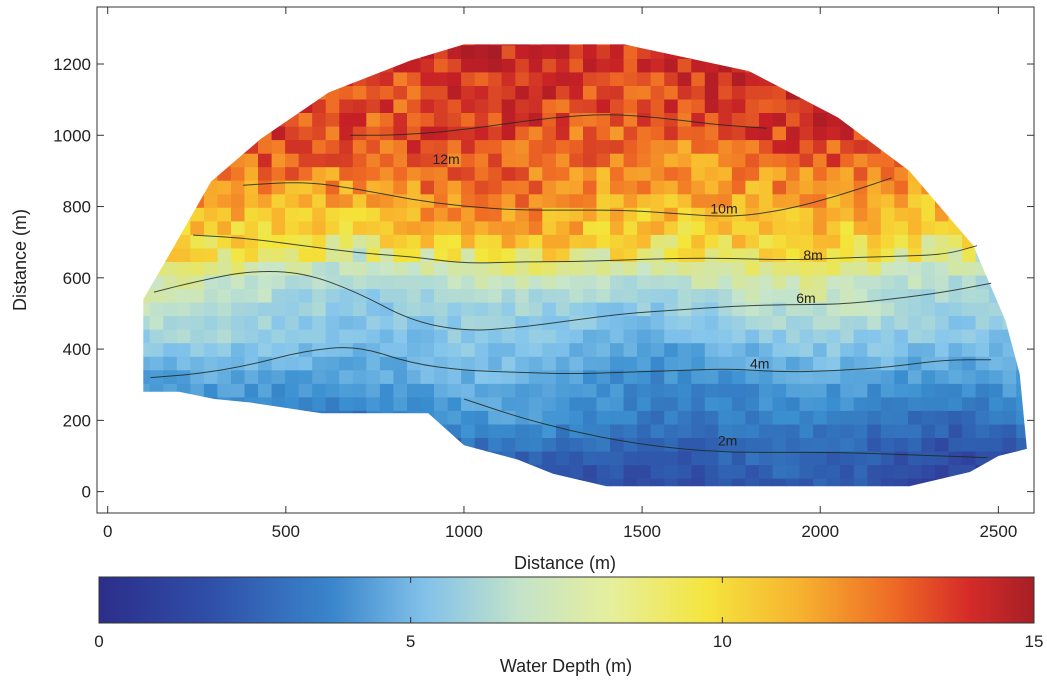 This screenshot has width=1047, height=693. Describe the element at coordinates (725, 428) in the screenshot. I see `contour-2m` at that location.